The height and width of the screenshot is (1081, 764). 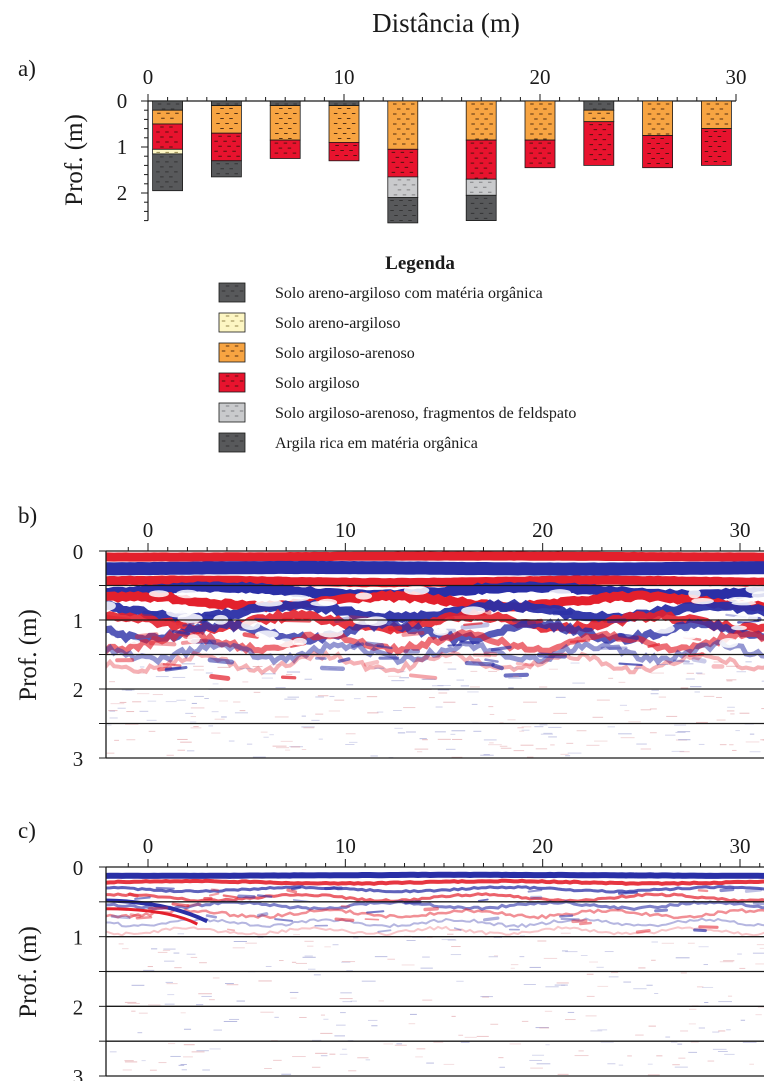 I want to click on panel-a-label: a), so click(x=27, y=68).